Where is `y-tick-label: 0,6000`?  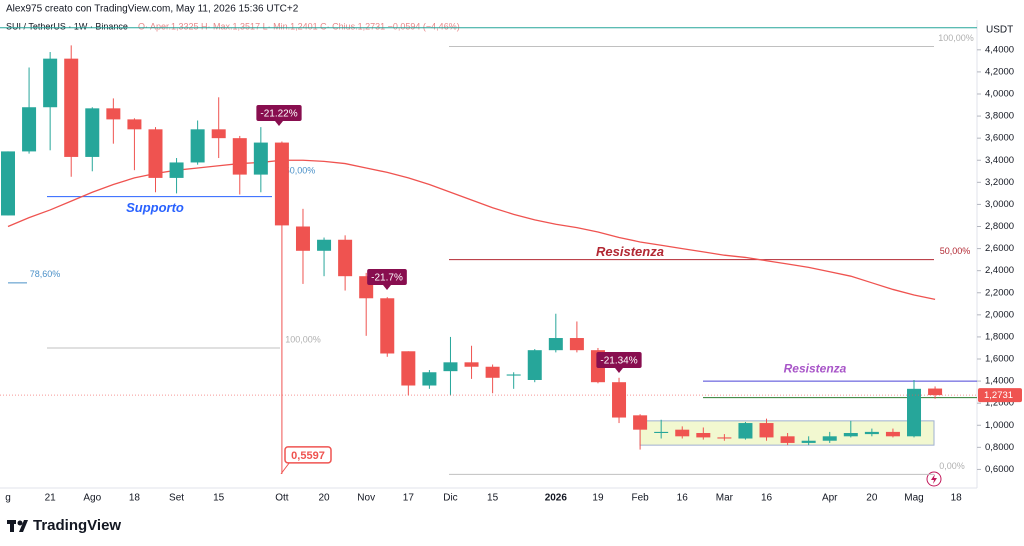 y-tick-label: 0,6000 is located at coordinates (999, 469).